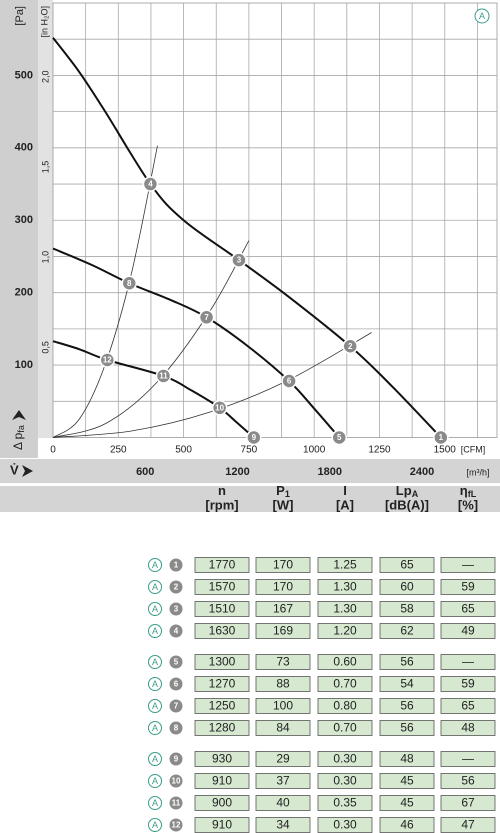 The width and height of the screenshot is (500, 833). Describe the element at coordinates (222, 728) in the screenshot. I see `cell-text: 1280` at that location.